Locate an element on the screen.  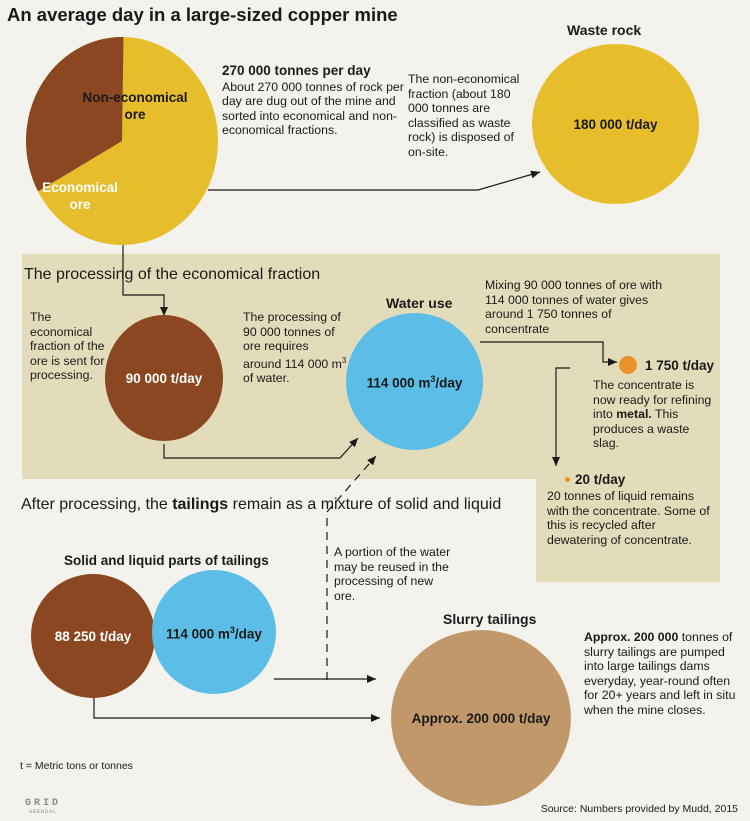
water-use-circle: 114 000 m3/day is located at coordinates (414, 381).